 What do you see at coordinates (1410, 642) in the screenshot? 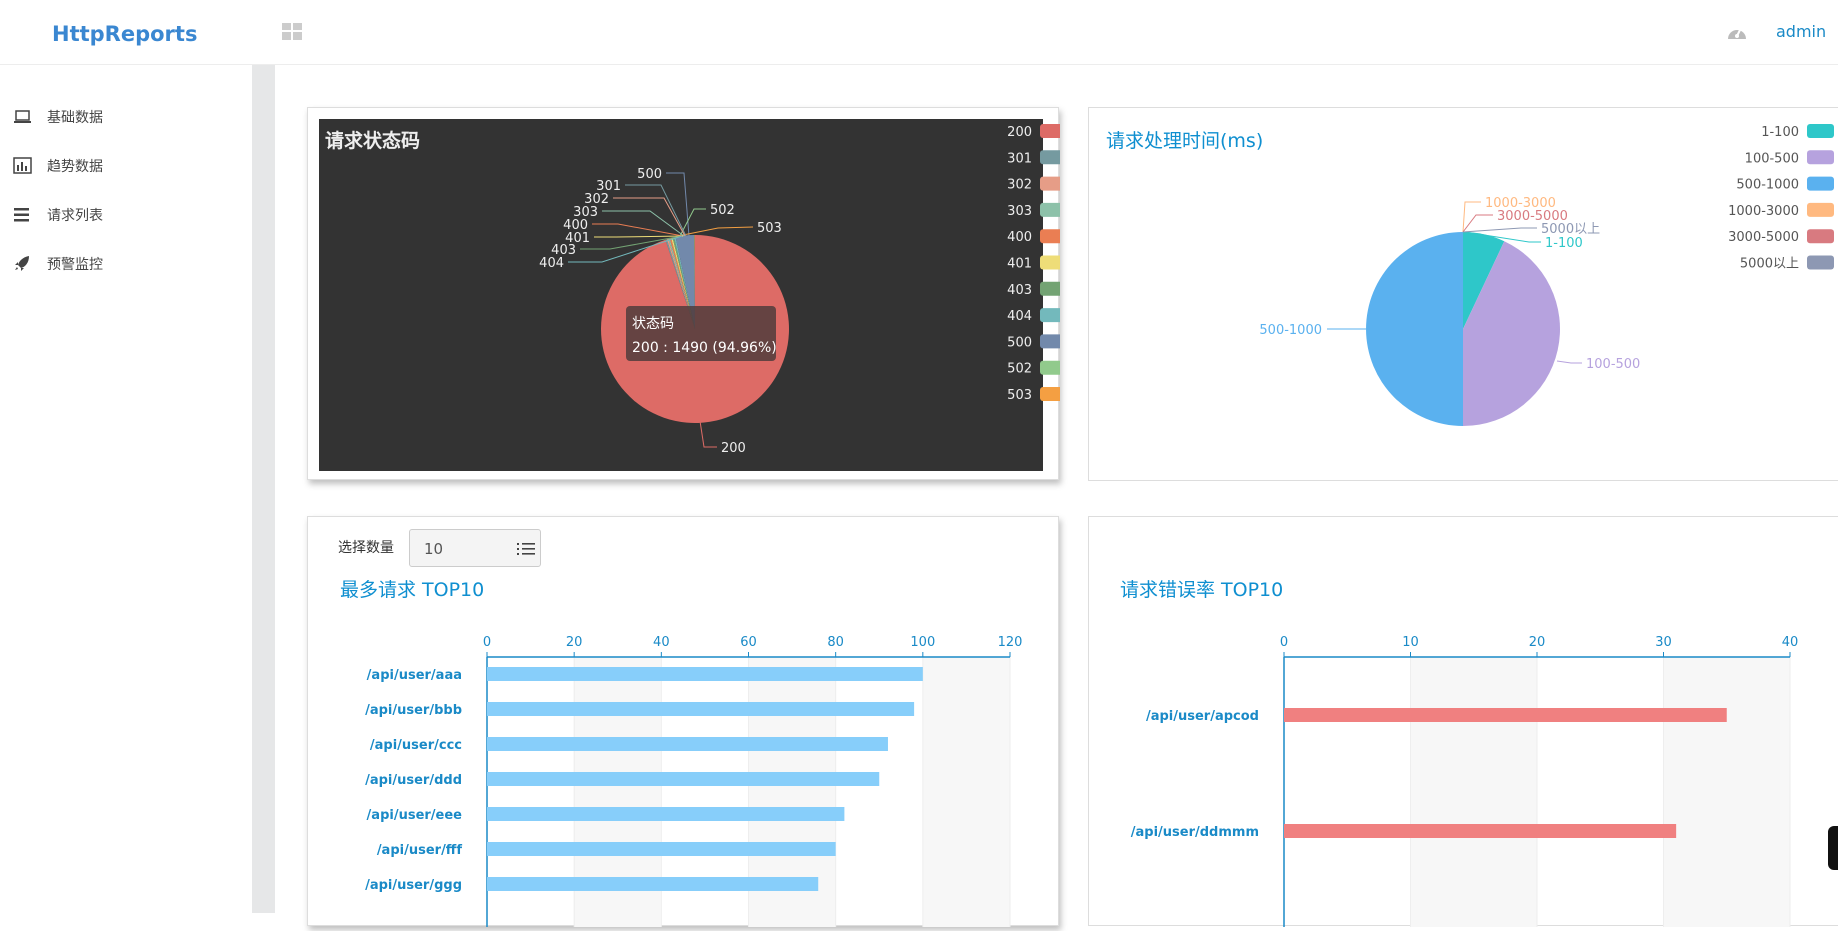
I see `tick-label: 10` at bounding box center [1410, 642].